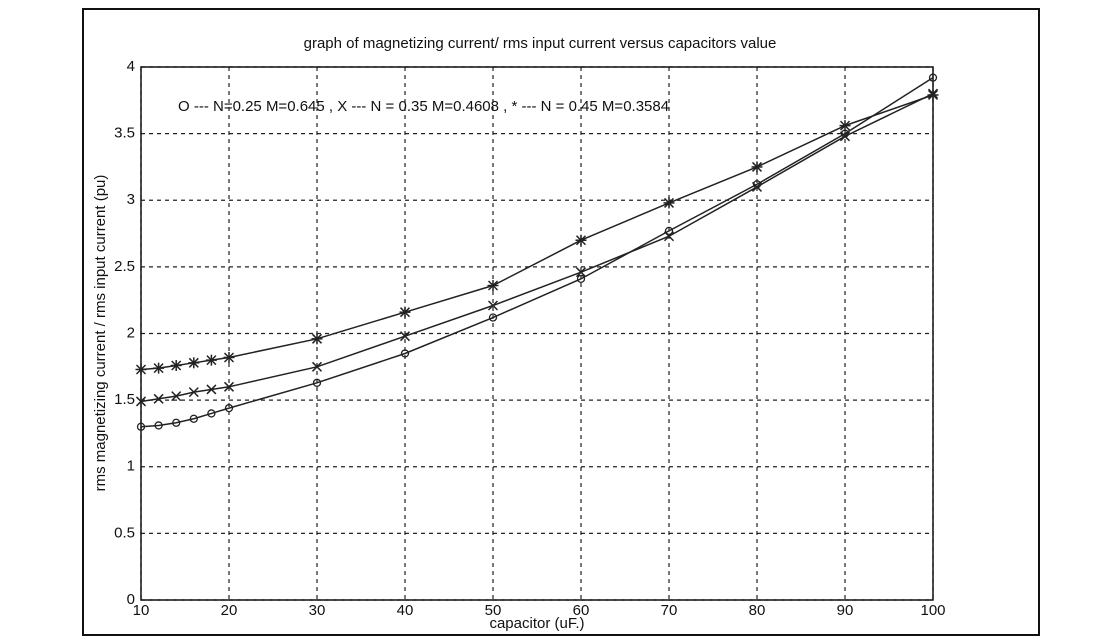 Image resolution: width=1116 pixels, height=636 pixels. I want to click on x-tick-label: 10, so click(141, 610).